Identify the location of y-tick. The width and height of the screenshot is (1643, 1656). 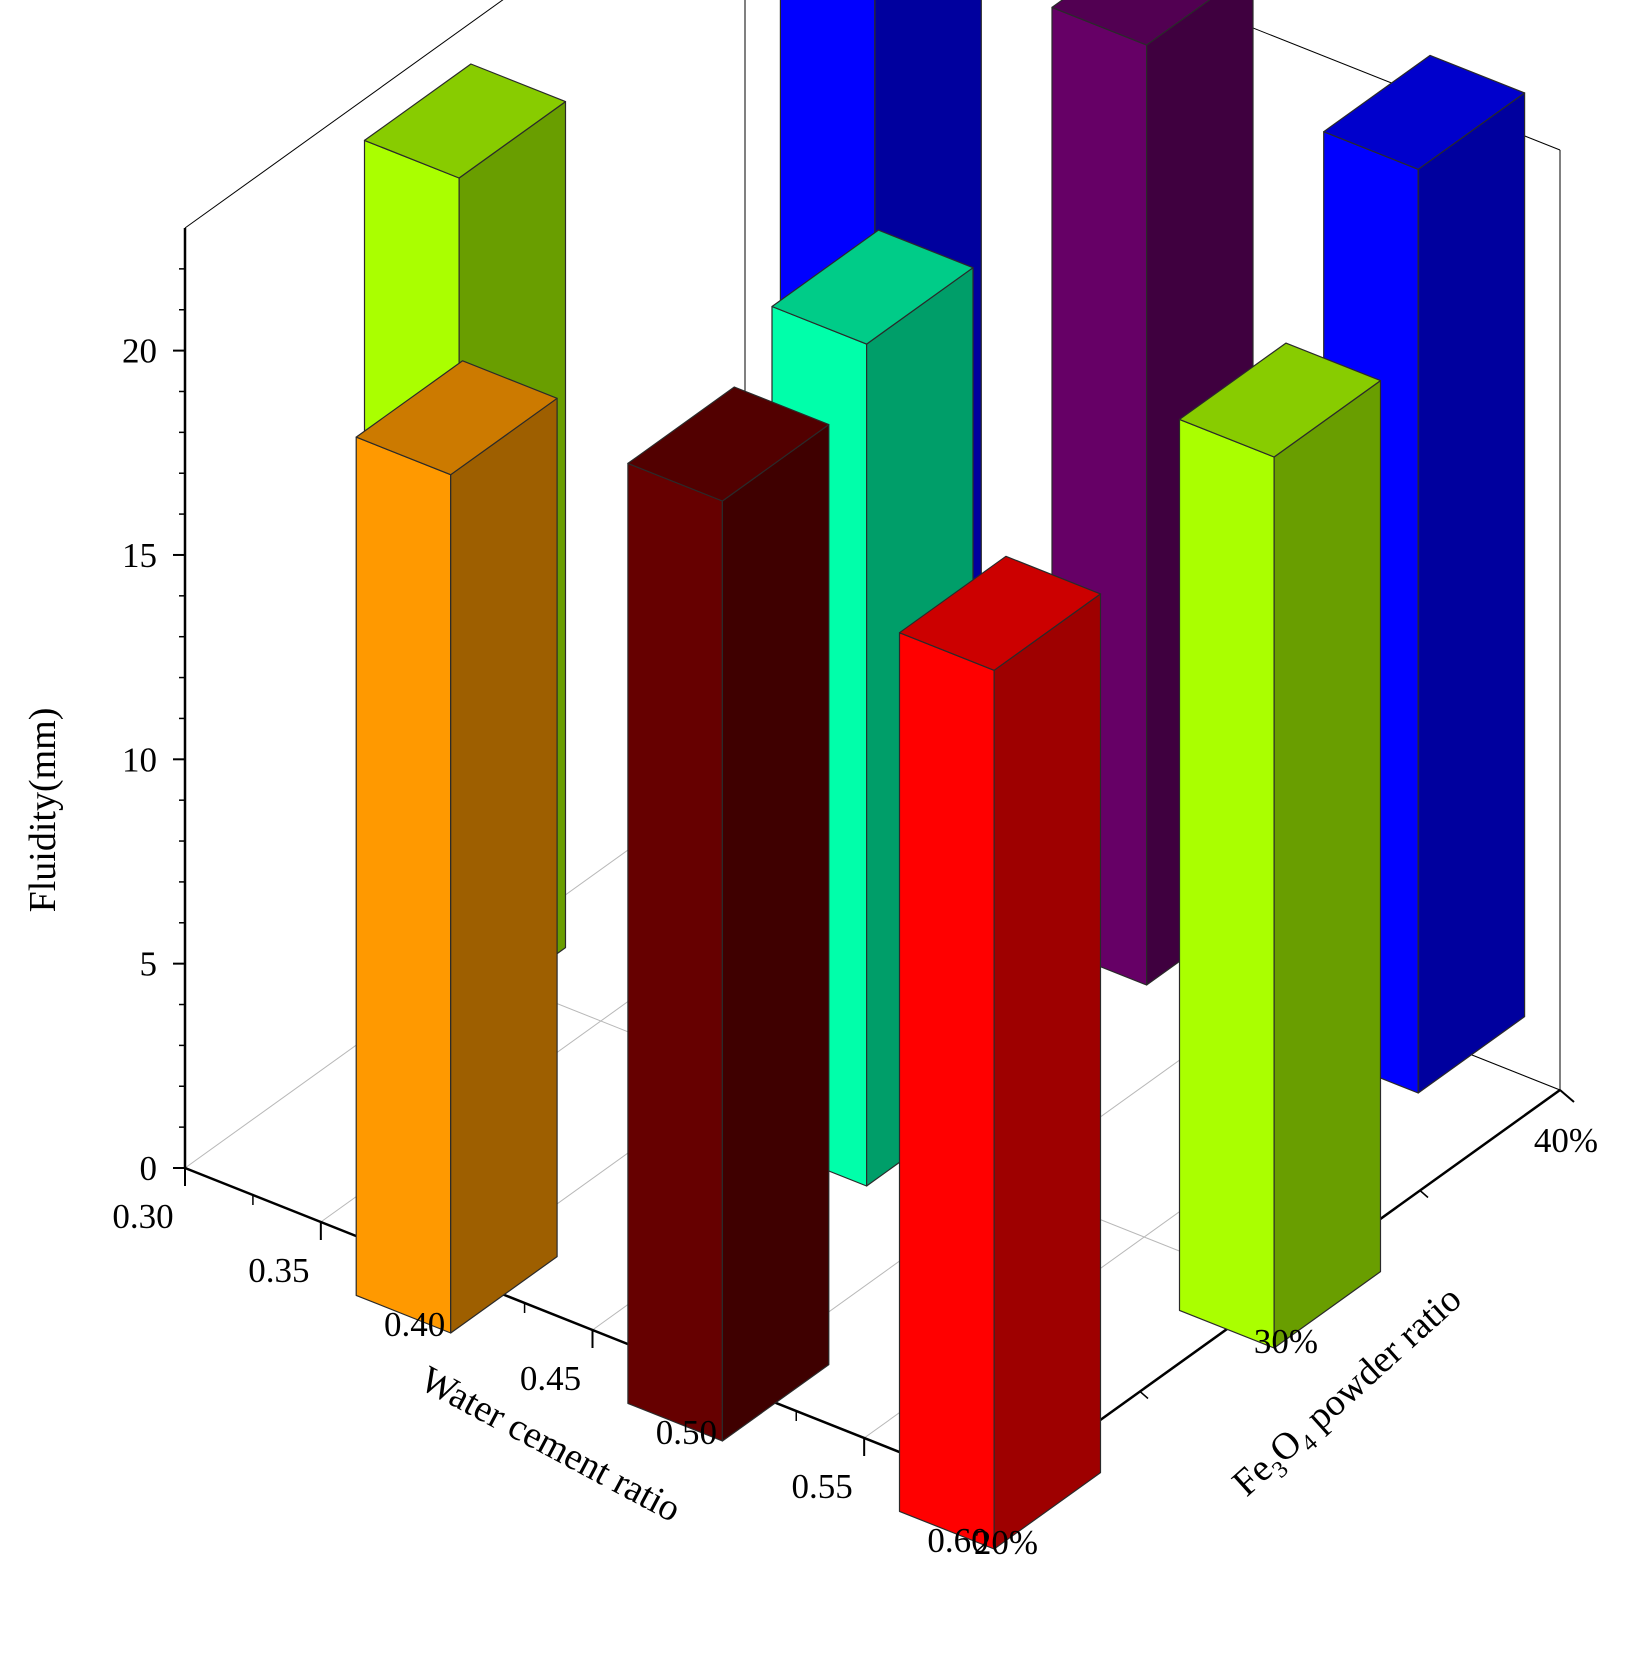
(1567, 1096).